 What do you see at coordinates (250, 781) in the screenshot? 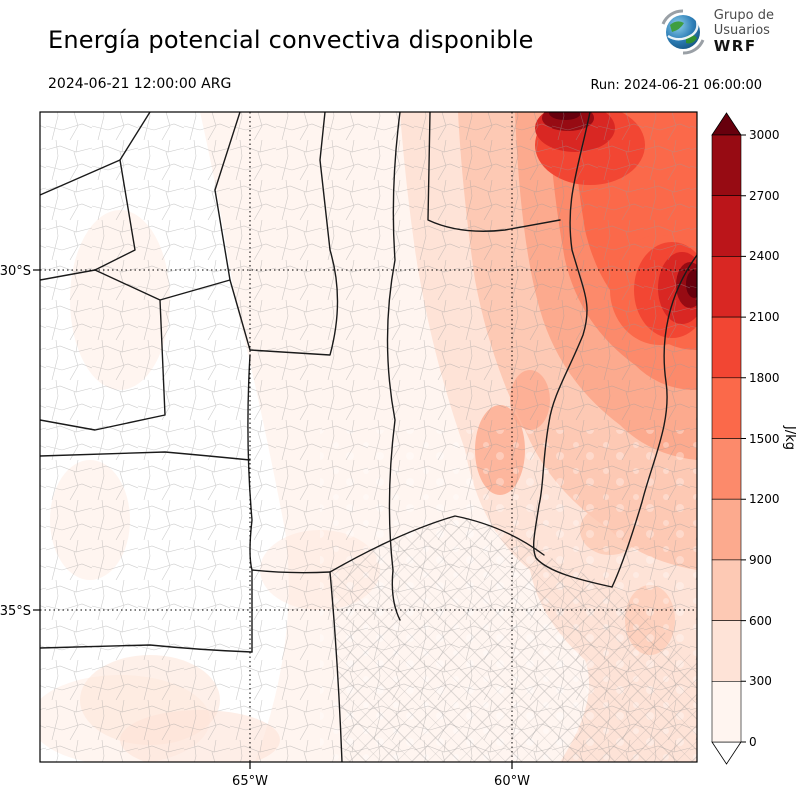
I see `xtick-65w: 65°W` at bounding box center [250, 781].